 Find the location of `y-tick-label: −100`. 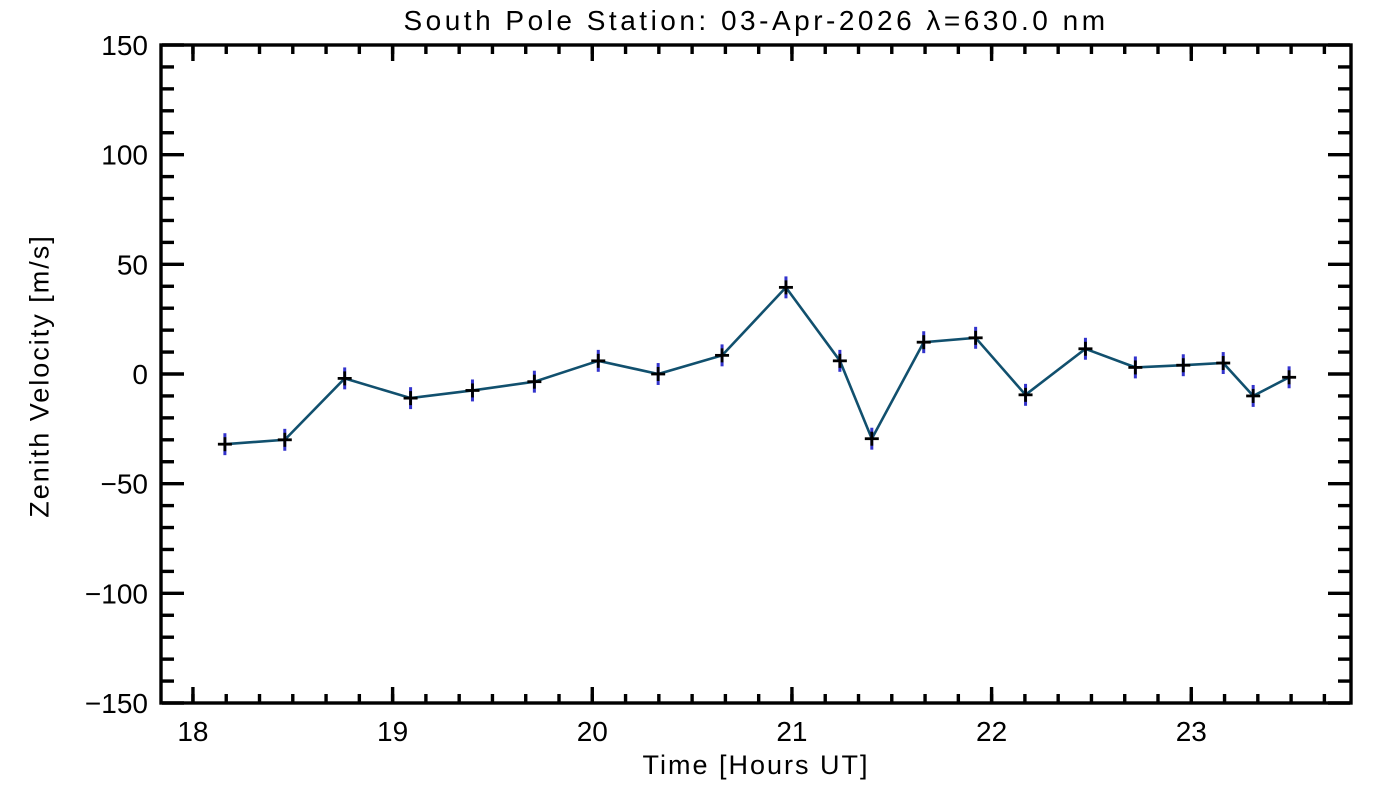

y-tick-label: −100 is located at coordinates (116, 593).